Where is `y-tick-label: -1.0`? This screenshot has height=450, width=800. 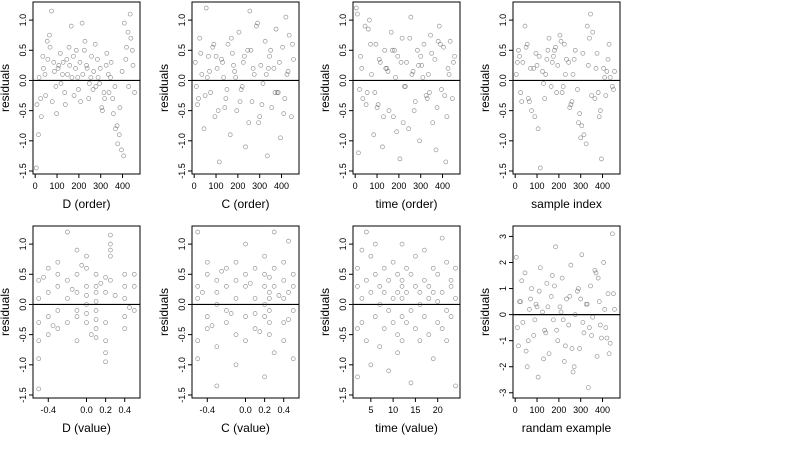
y-tick-label: -1.0 is located at coordinates (182, 365).